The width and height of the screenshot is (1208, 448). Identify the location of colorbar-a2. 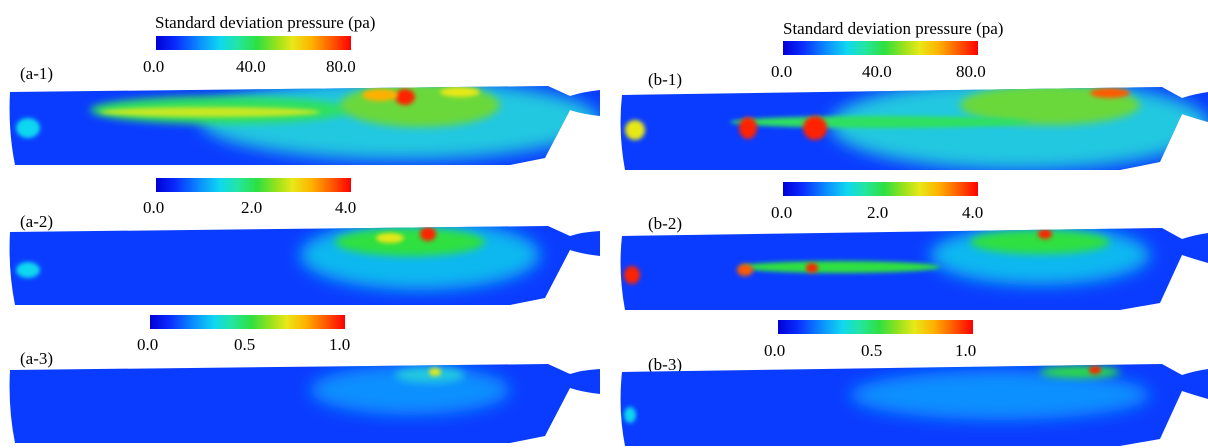
(253, 185).